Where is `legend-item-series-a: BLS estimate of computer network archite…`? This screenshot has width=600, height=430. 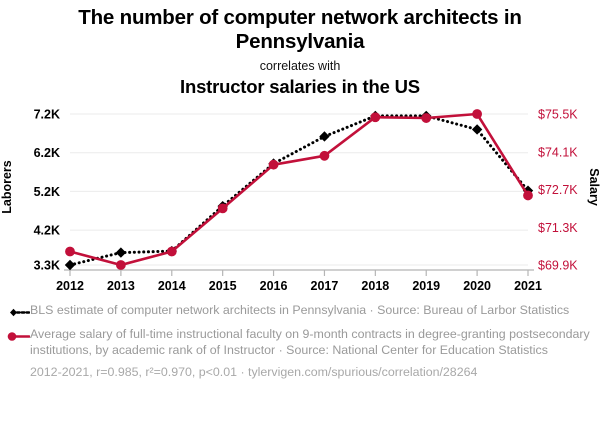 legend-item-series-a: BLS estimate of computer network archite… is located at coordinates (298, 311).